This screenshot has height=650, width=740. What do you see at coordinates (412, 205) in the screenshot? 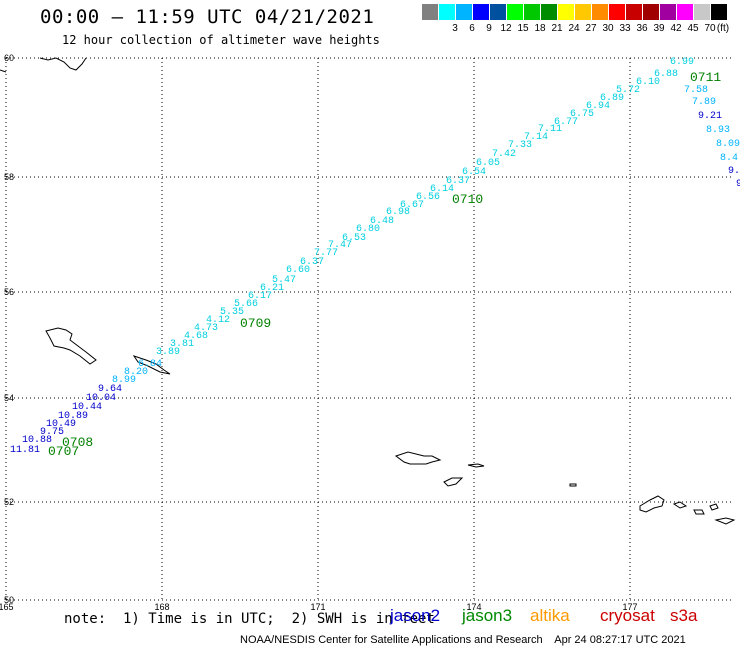
I see `wave-height-value: 6.67` at bounding box center [412, 205].